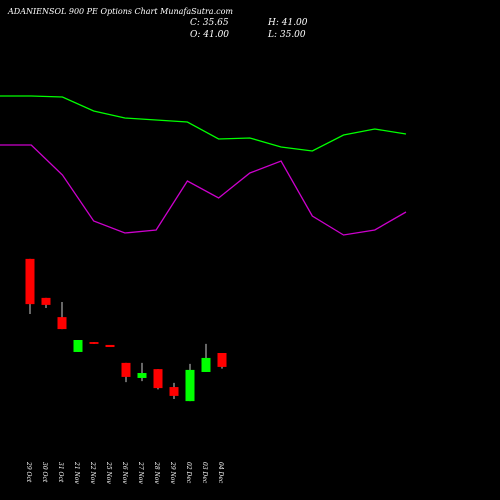 This screenshot has width=500, height=500. I want to click on x-tick-label: 25 Nov, so click(108, 472).